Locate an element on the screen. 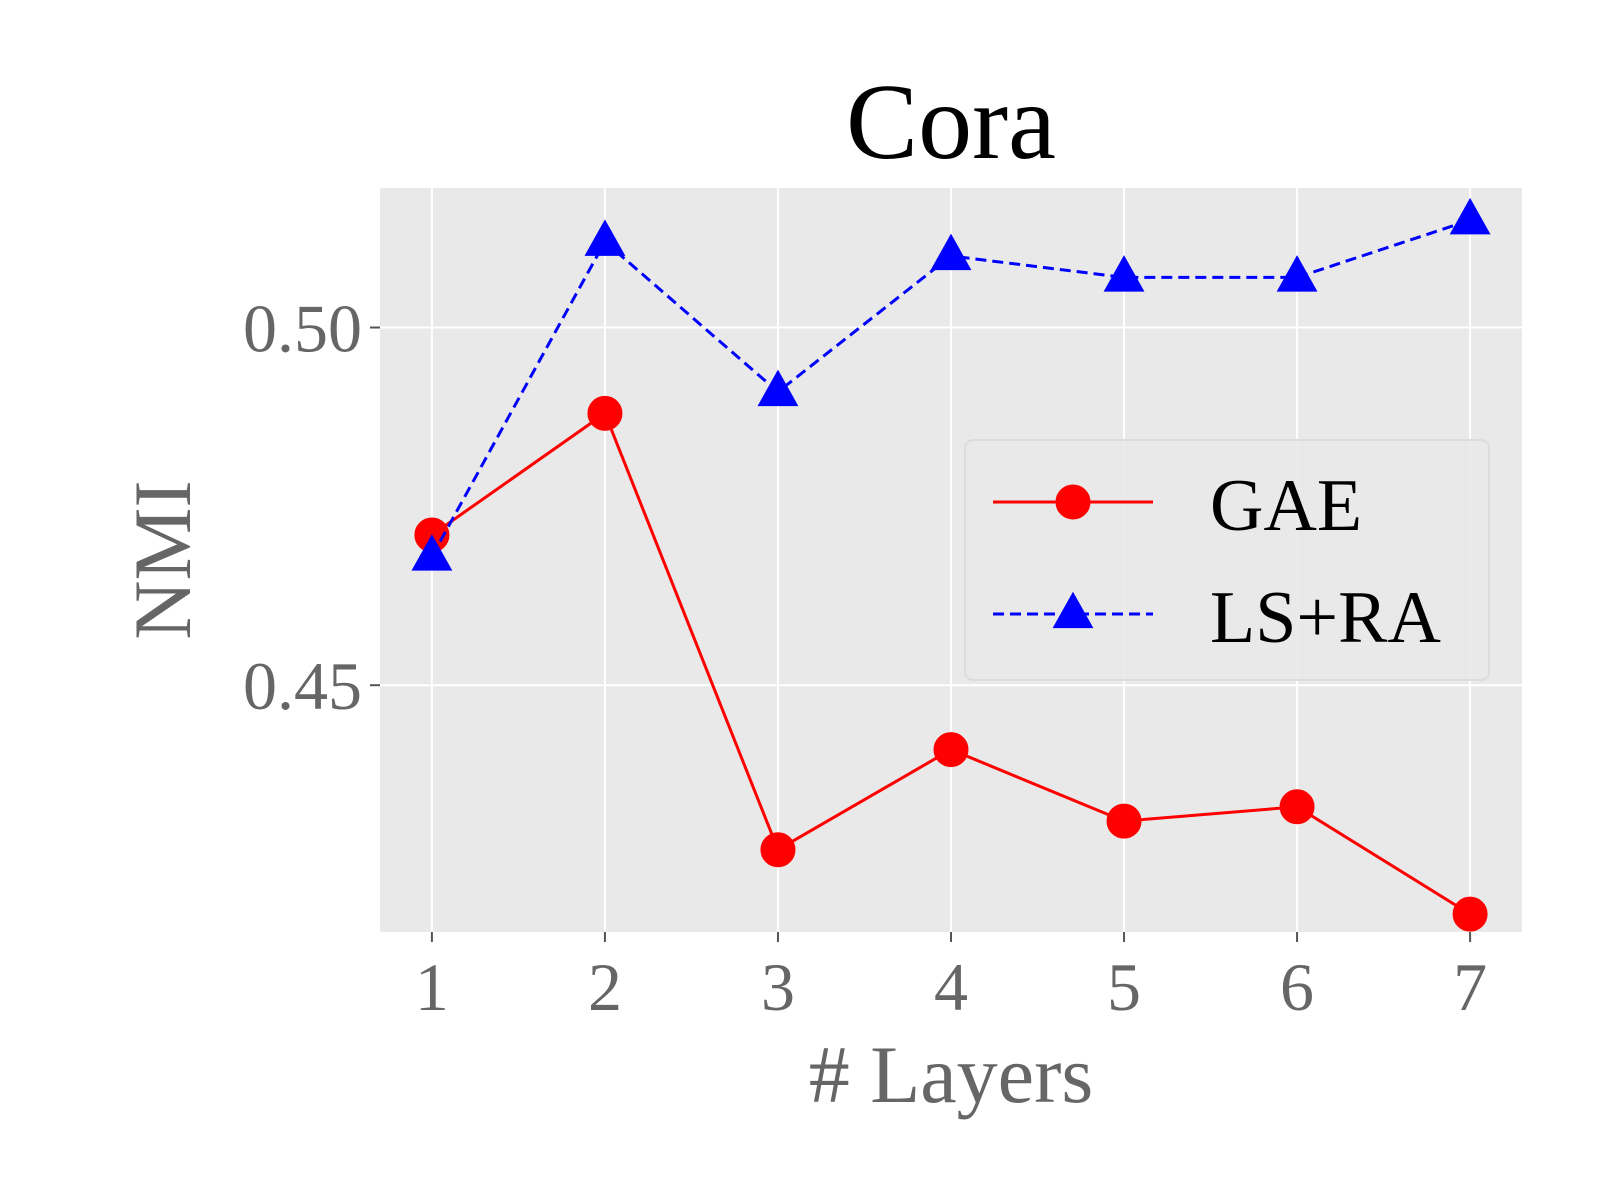  x-axis-label: # Layers is located at coordinates (951, 1074).